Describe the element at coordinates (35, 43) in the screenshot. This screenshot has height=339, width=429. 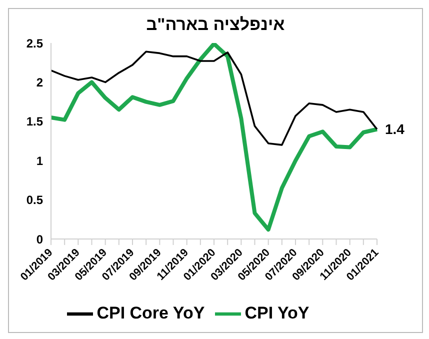
I see `y-tick-label: 2.5` at that location.